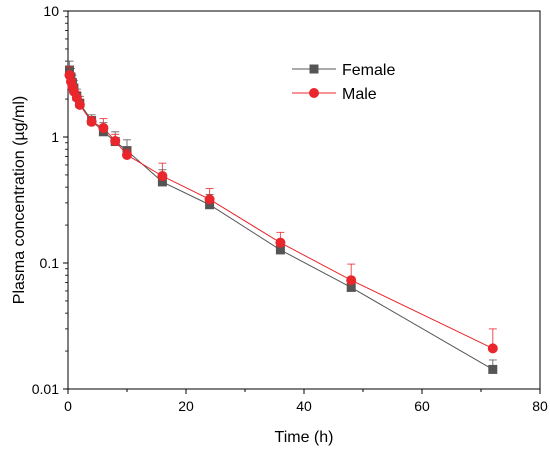 The width and height of the screenshot is (550, 451). Describe the element at coordinates (304, 437) in the screenshot. I see `x-axis-title: Time (h)` at that location.